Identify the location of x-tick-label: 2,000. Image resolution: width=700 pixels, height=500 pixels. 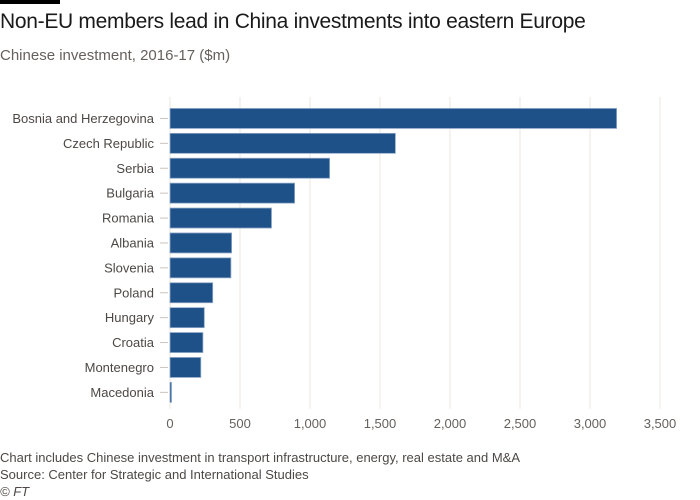
(450, 423).